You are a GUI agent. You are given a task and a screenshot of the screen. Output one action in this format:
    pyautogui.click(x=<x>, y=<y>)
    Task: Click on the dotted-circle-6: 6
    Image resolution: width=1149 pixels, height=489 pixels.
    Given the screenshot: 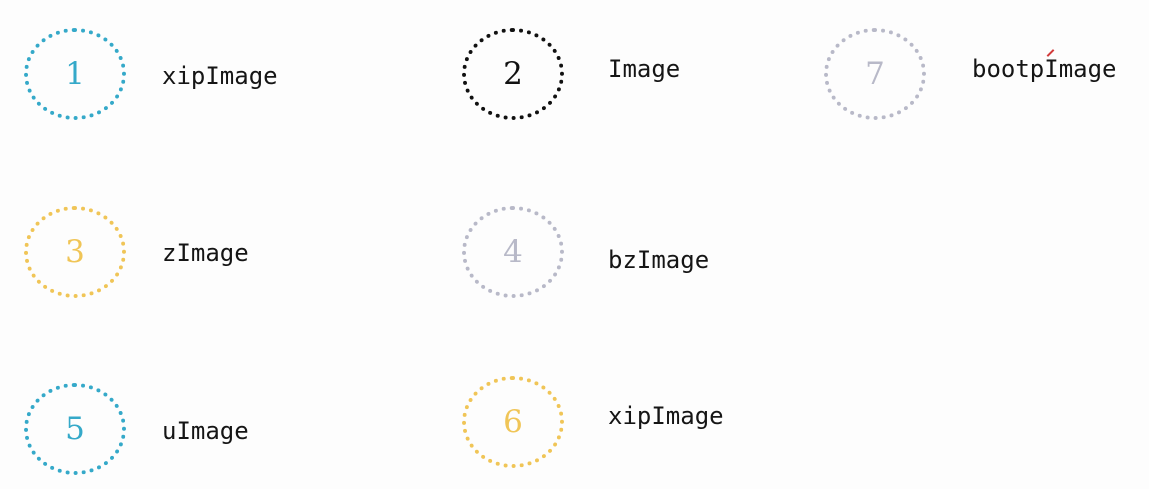 What is the action you would take?
    pyautogui.click(x=513, y=422)
    